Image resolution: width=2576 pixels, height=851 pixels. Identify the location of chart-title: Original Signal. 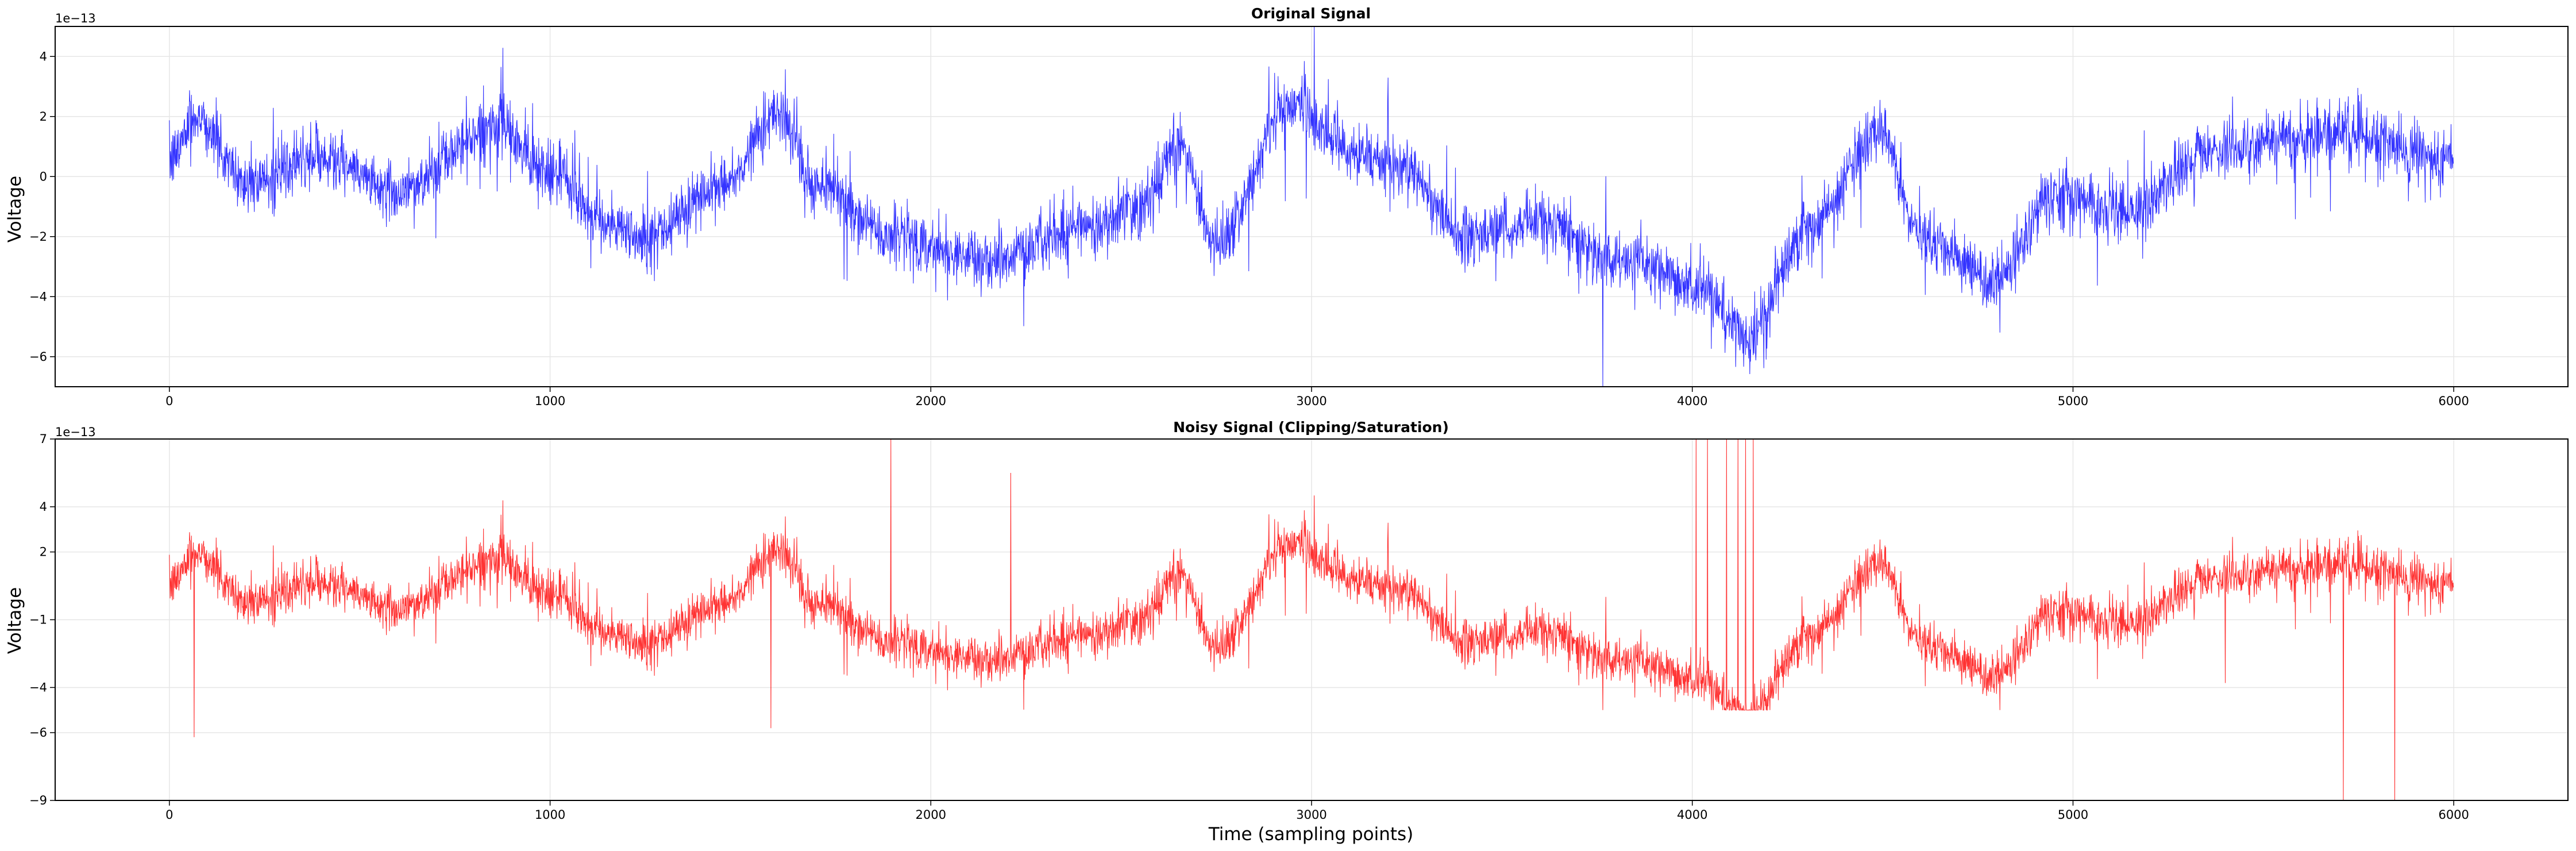
(1311, 13).